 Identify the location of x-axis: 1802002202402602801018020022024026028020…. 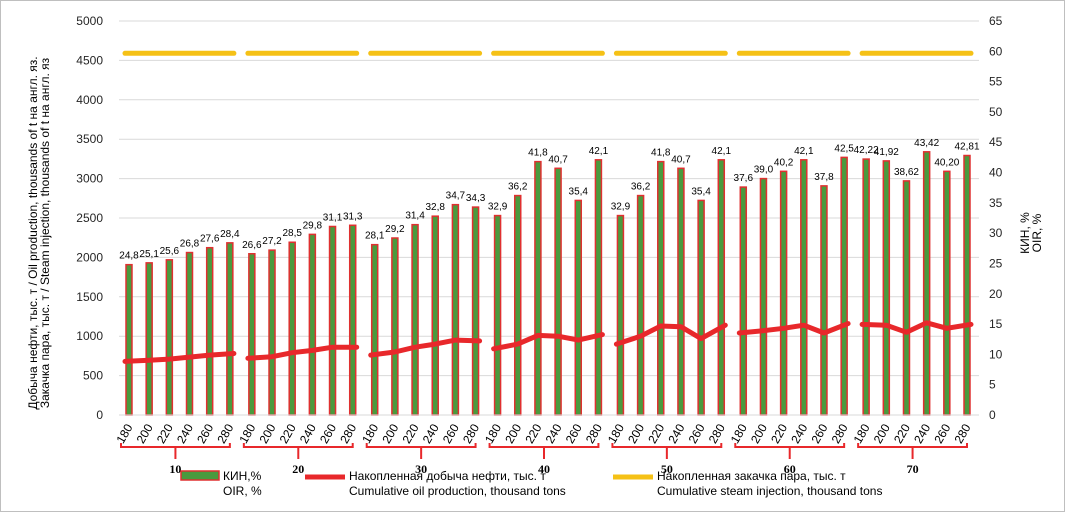
(546, 445).